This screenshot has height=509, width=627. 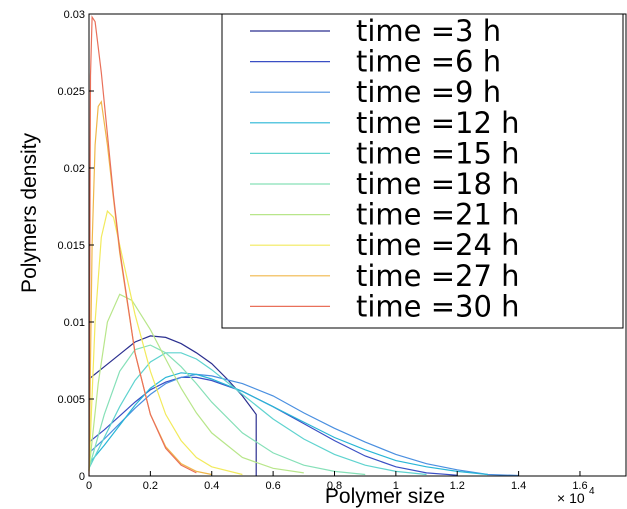 I want to click on y-axis-ticks: 0 0.005 0.01 0.015 0.02 0.025 0.03, so click(x=75, y=246).